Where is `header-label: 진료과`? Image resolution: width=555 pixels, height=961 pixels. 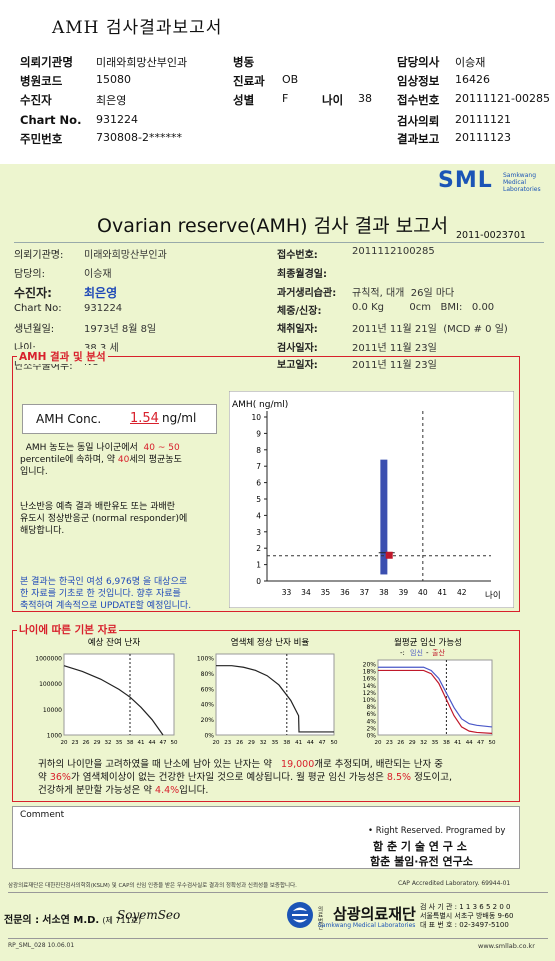
header-label: 진료과 is located at coordinates (249, 81).